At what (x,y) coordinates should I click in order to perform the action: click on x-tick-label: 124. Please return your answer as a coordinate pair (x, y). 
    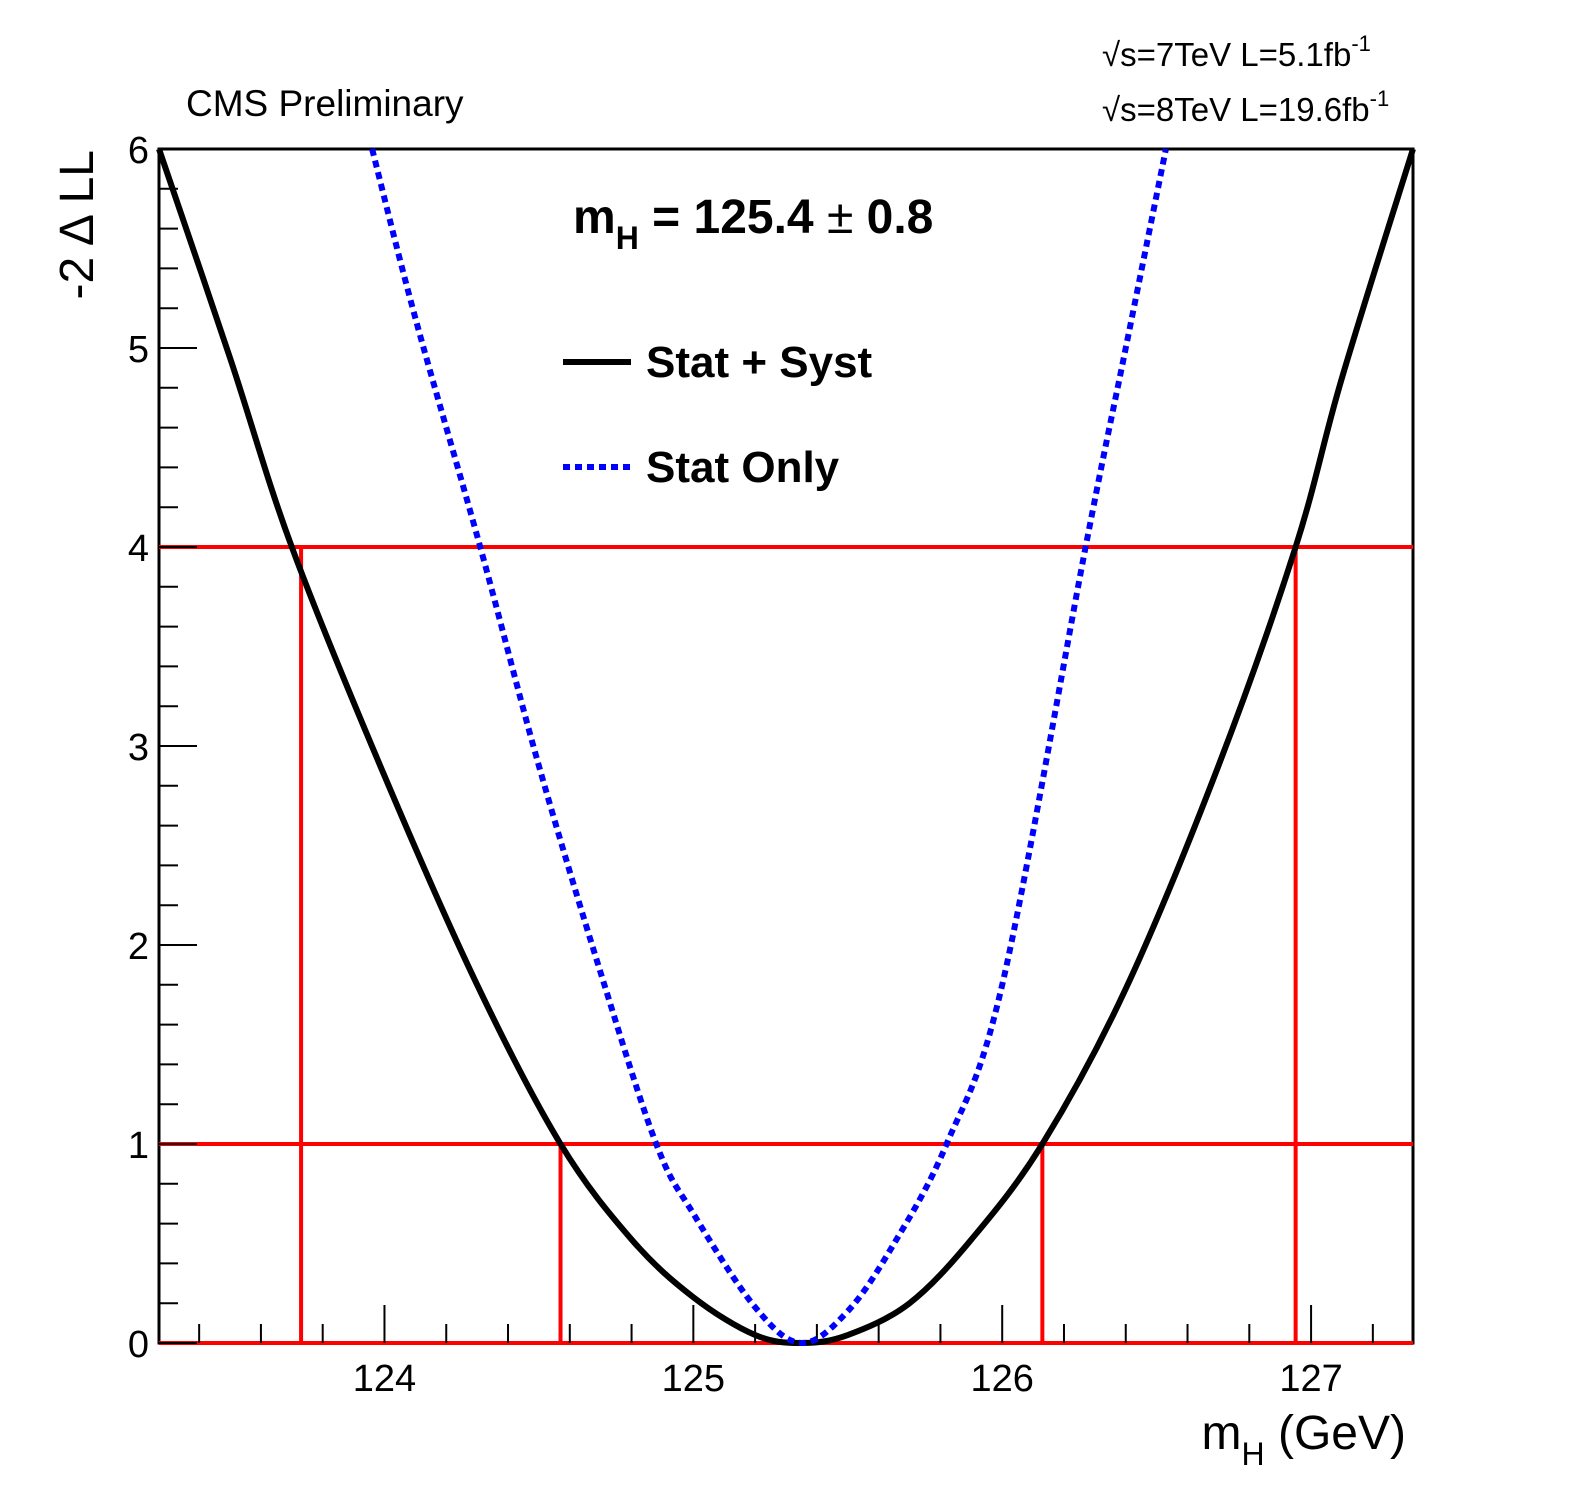
    Looking at the image, I should click on (384, 1379).